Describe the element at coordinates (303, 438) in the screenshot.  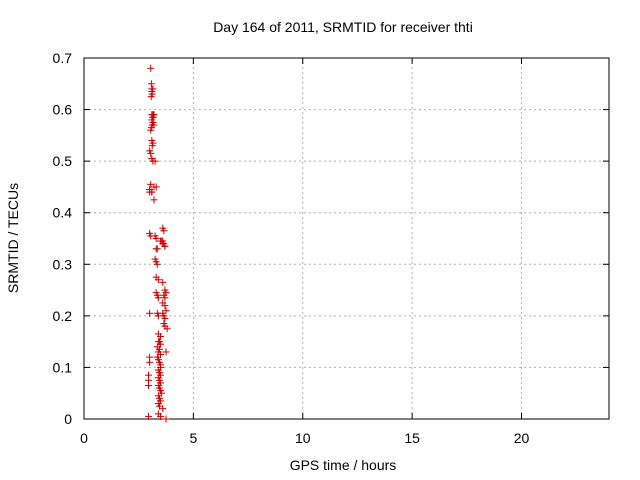
I see `x-tick-label: 10` at that location.